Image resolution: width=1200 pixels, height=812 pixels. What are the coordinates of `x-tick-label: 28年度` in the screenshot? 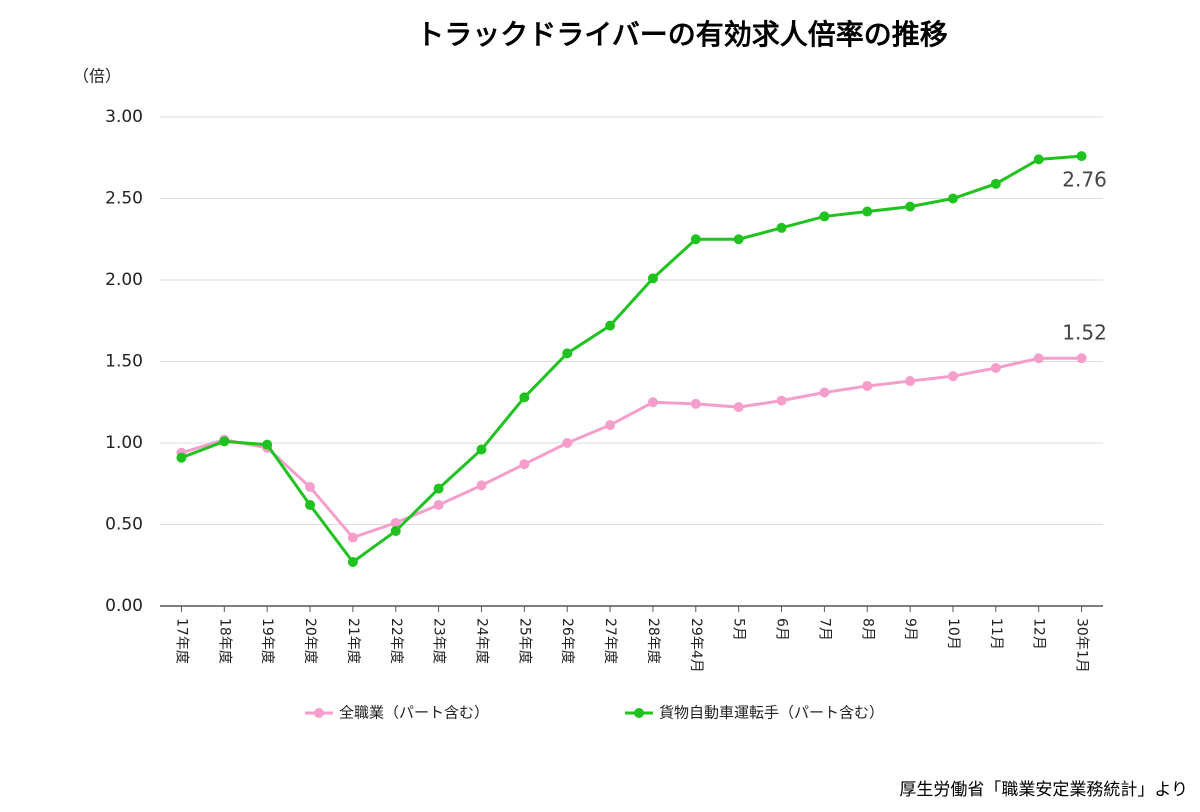 It's located at (653, 641).